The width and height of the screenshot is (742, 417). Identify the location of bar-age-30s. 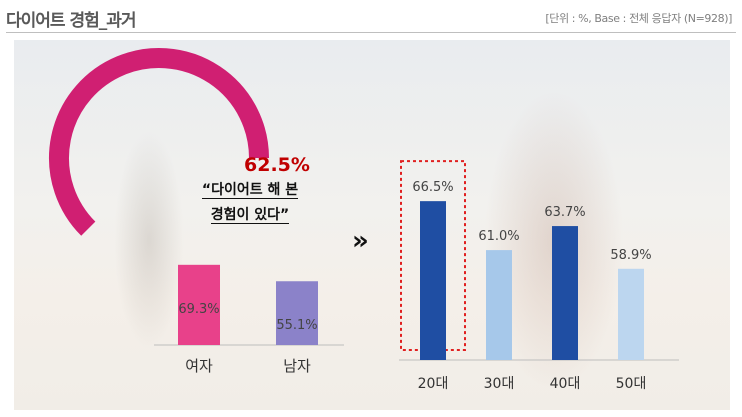
(499, 305).